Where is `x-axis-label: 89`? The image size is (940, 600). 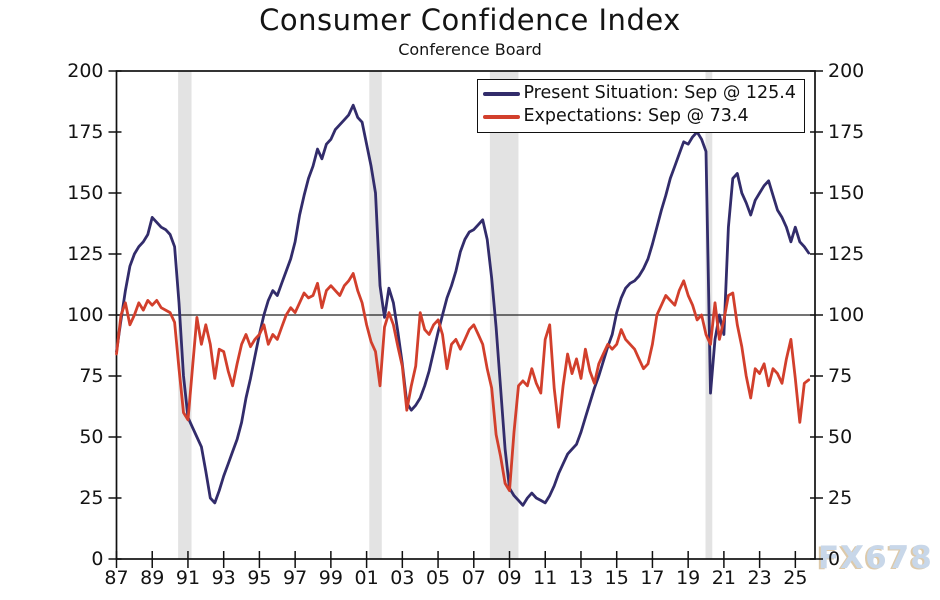
x-axis-label: 89 is located at coordinates (152, 578).